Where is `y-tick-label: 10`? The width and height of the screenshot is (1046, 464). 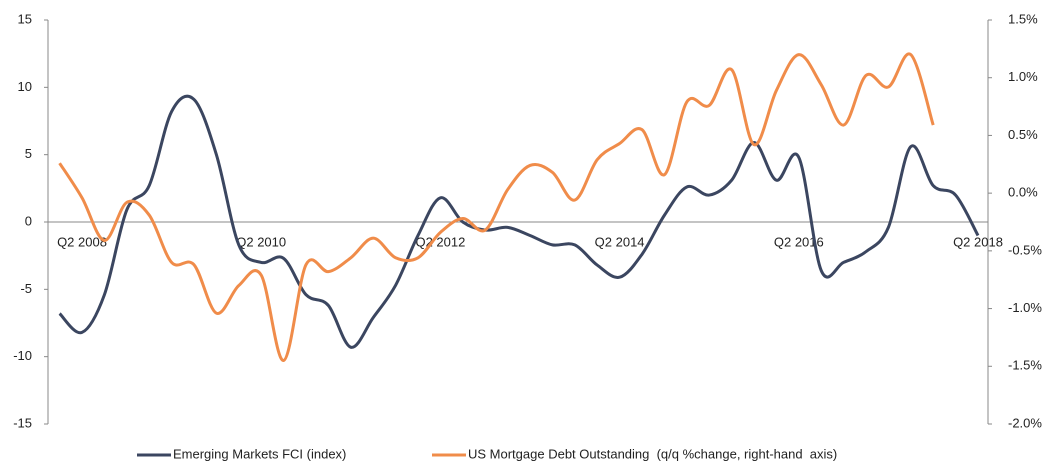 y-tick-label: 10 is located at coordinates (25, 86).